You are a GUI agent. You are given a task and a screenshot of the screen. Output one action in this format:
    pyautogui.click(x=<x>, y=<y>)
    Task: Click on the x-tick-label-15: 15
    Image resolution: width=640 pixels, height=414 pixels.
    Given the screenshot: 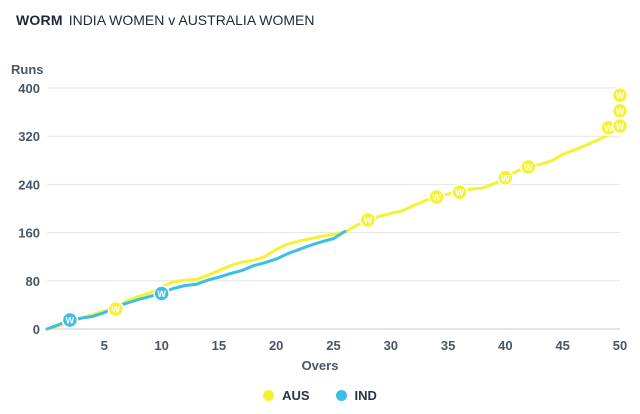 What is the action you would take?
    pyautogui.click(x=219, y=345)
    